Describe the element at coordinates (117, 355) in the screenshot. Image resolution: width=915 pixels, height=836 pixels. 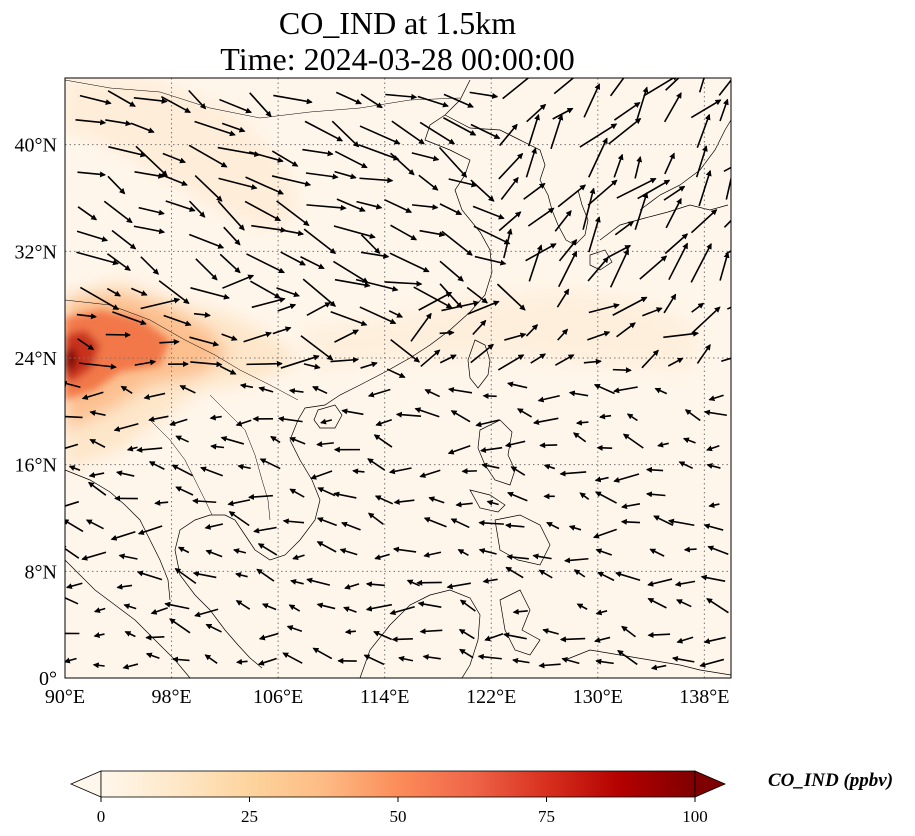
I see `plume-high-zone` at that location.